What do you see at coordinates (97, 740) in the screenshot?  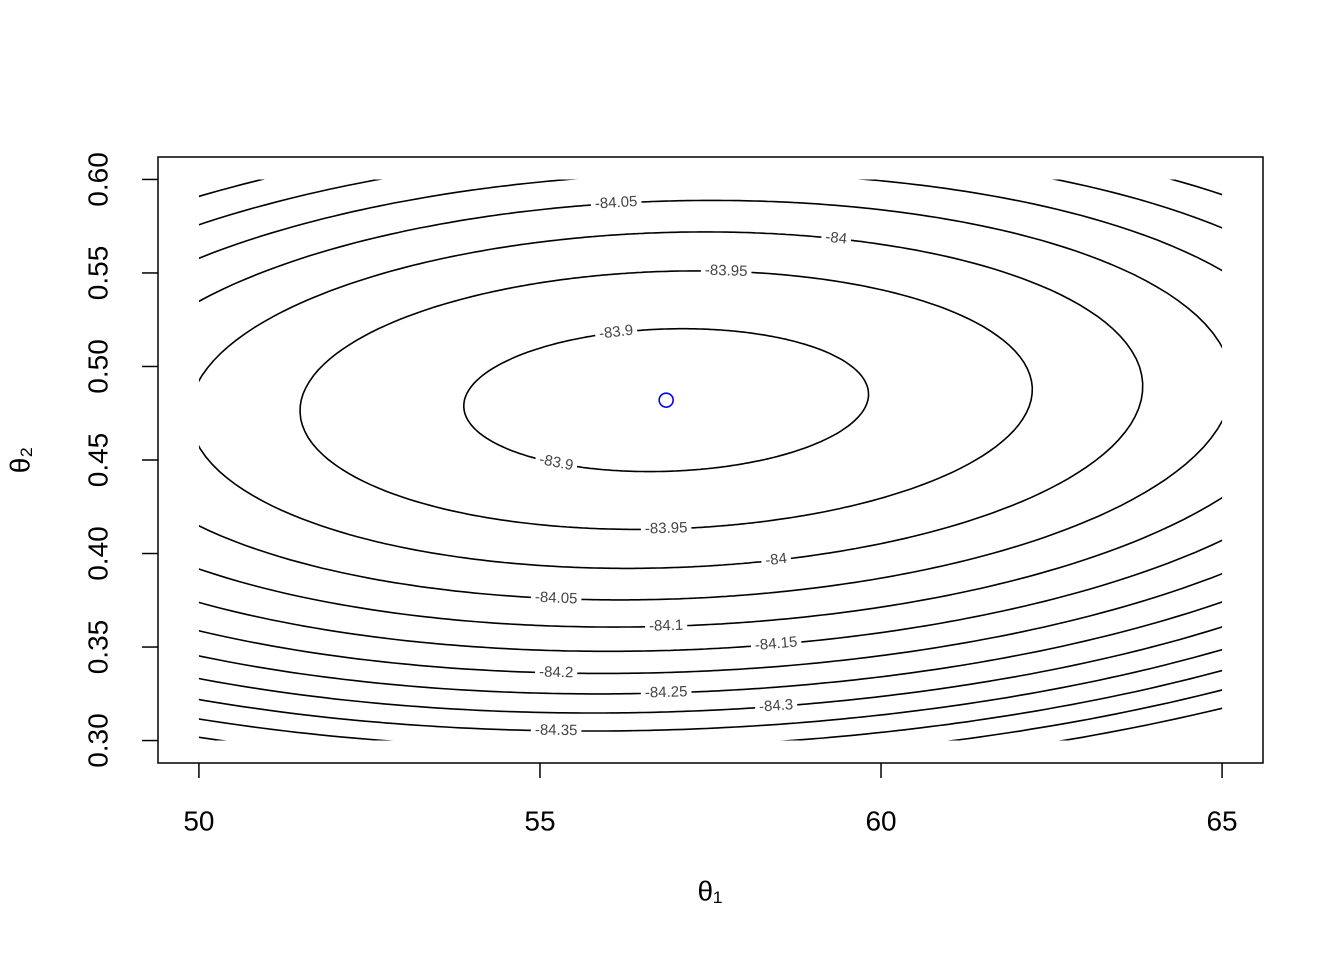 I see `y-tick-label: 0.30` at bounding box center [97, 740].